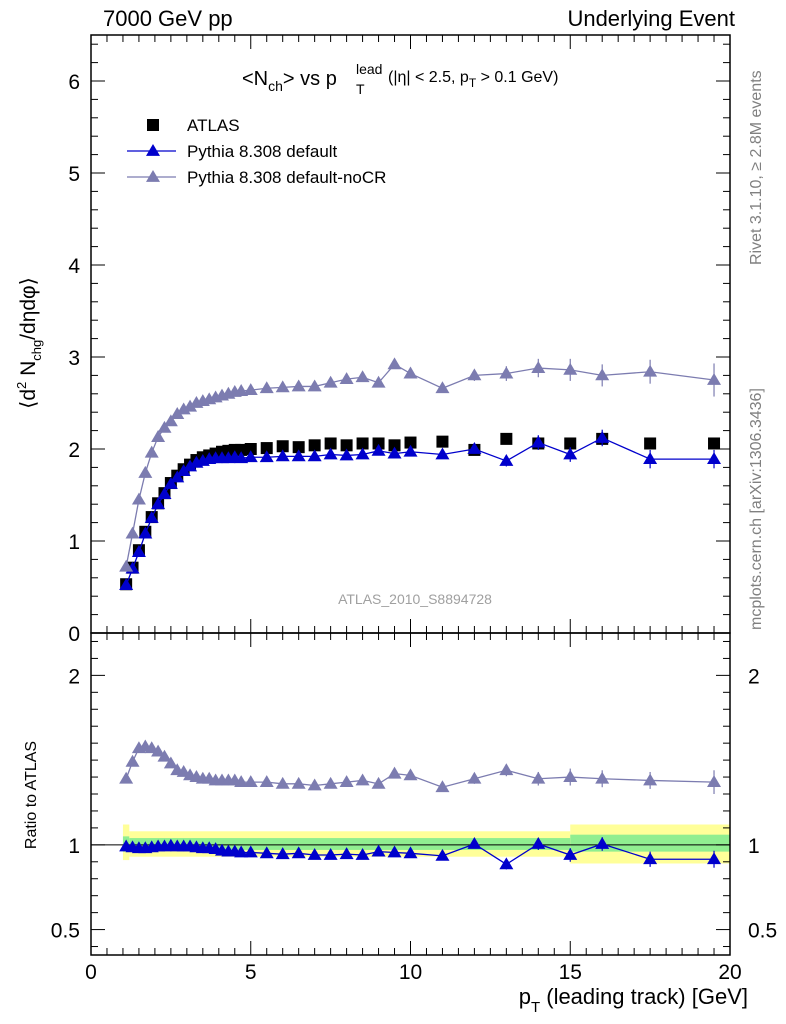 This screenshot has height=1024, width=786. I want to click on header-left-title: 7000 GeV pp, so click(168, 18).